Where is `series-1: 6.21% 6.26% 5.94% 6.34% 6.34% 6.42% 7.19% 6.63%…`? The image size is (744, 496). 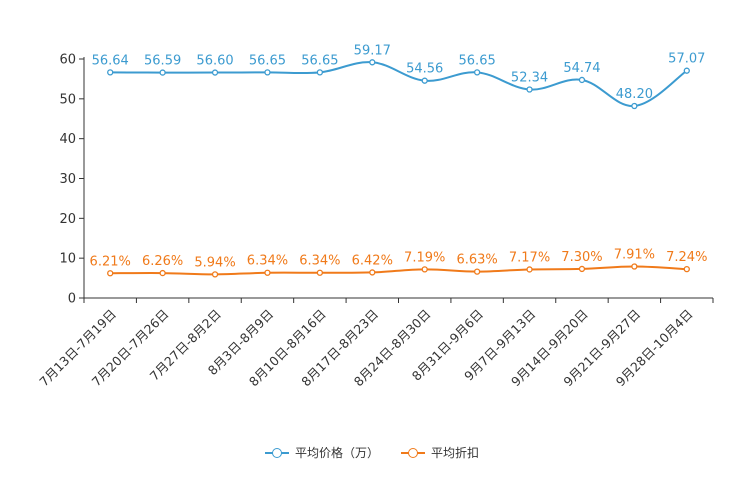
series-1: 6.21% 6.26% 5.94% 6.34% 6.34% 6.42% 7.19% 6.63%… is located at coordinates (398, 262).